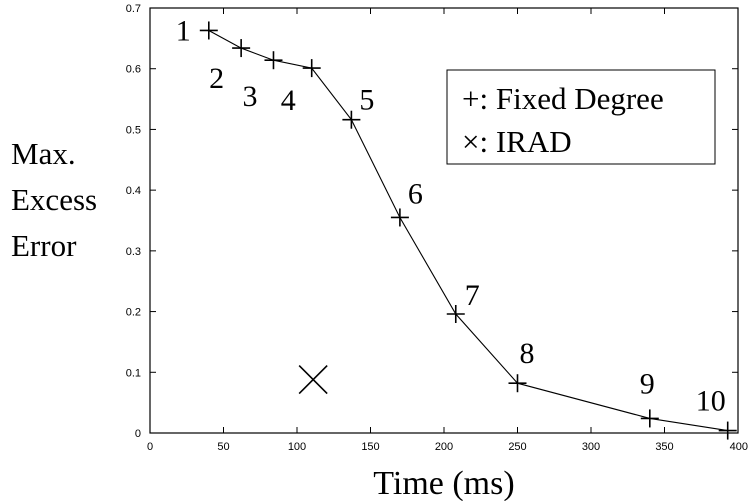  Describe the element at coordinates (133, 373) in the screenshot. I see `y-tick-label: 0.1` at that location.